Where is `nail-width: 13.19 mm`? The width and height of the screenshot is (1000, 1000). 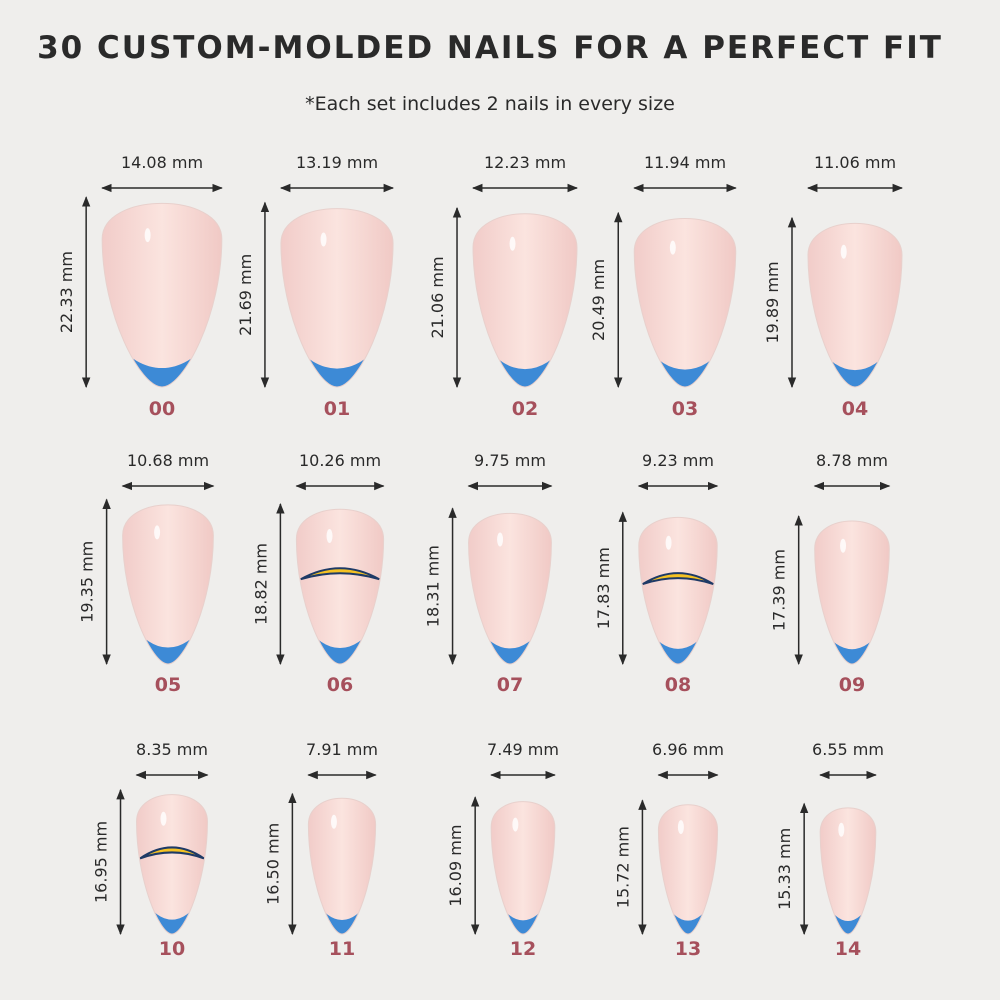
nail-width: 13.19 mm is located at coordinates (337, 162).